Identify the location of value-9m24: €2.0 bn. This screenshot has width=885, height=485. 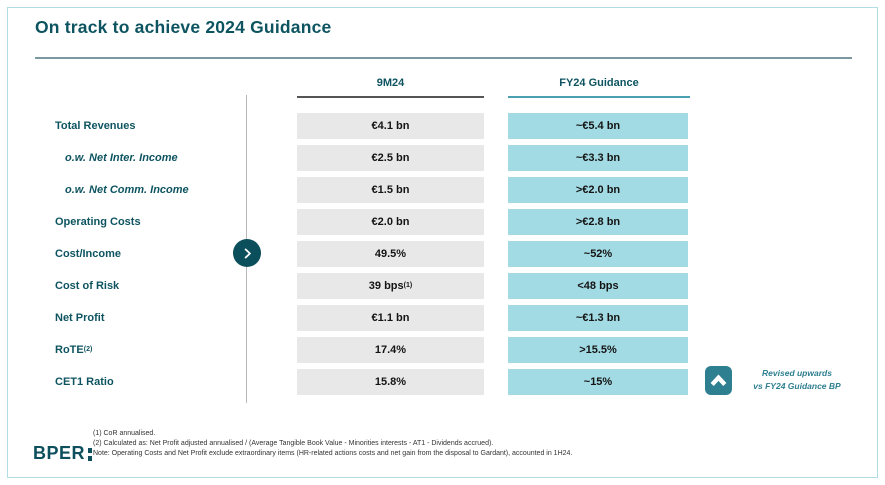
(390, 222).